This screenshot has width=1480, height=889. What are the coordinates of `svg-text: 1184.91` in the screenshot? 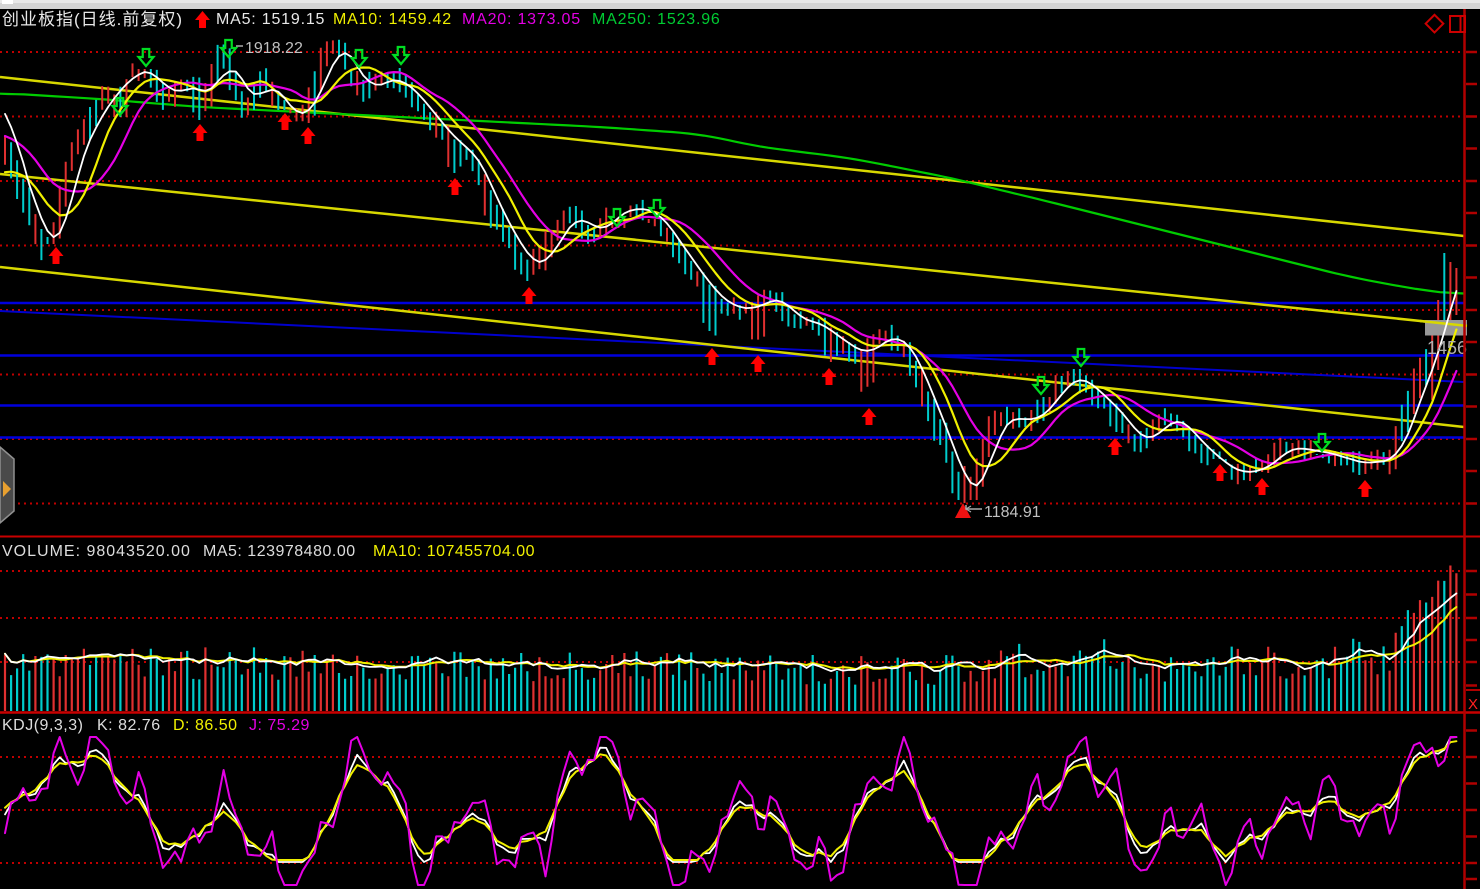 It's located at (1012, 512).